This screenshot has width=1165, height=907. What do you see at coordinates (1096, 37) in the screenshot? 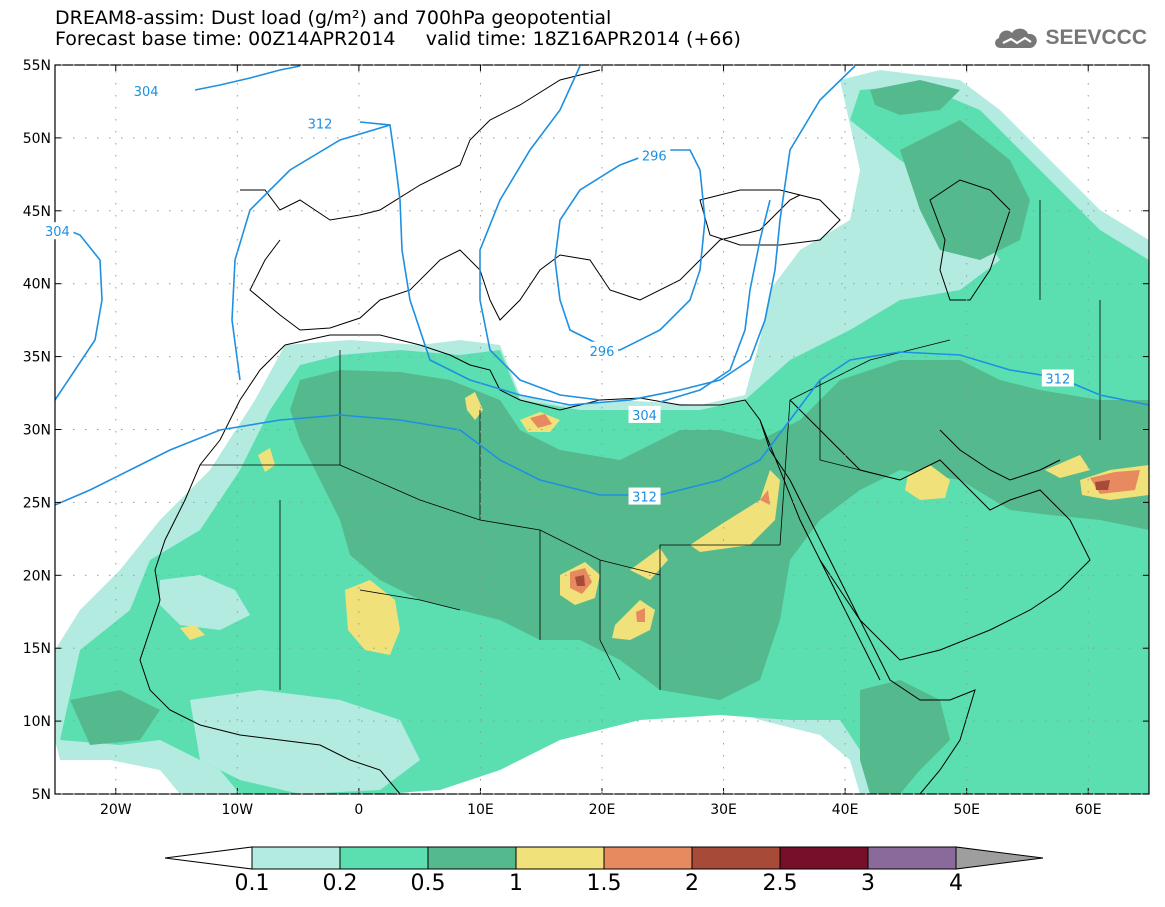
I see `logo-text: SEEVCCC` at bounding box center [1096, 37].